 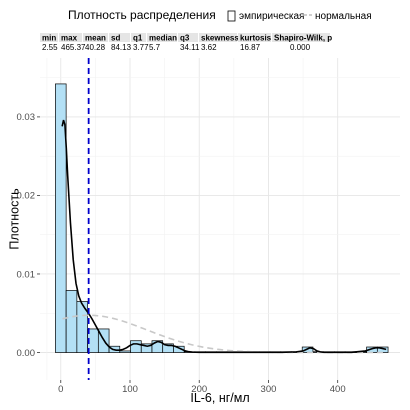 I want to click on stats-header-8: kurtosis, so click(x=256, y=38).